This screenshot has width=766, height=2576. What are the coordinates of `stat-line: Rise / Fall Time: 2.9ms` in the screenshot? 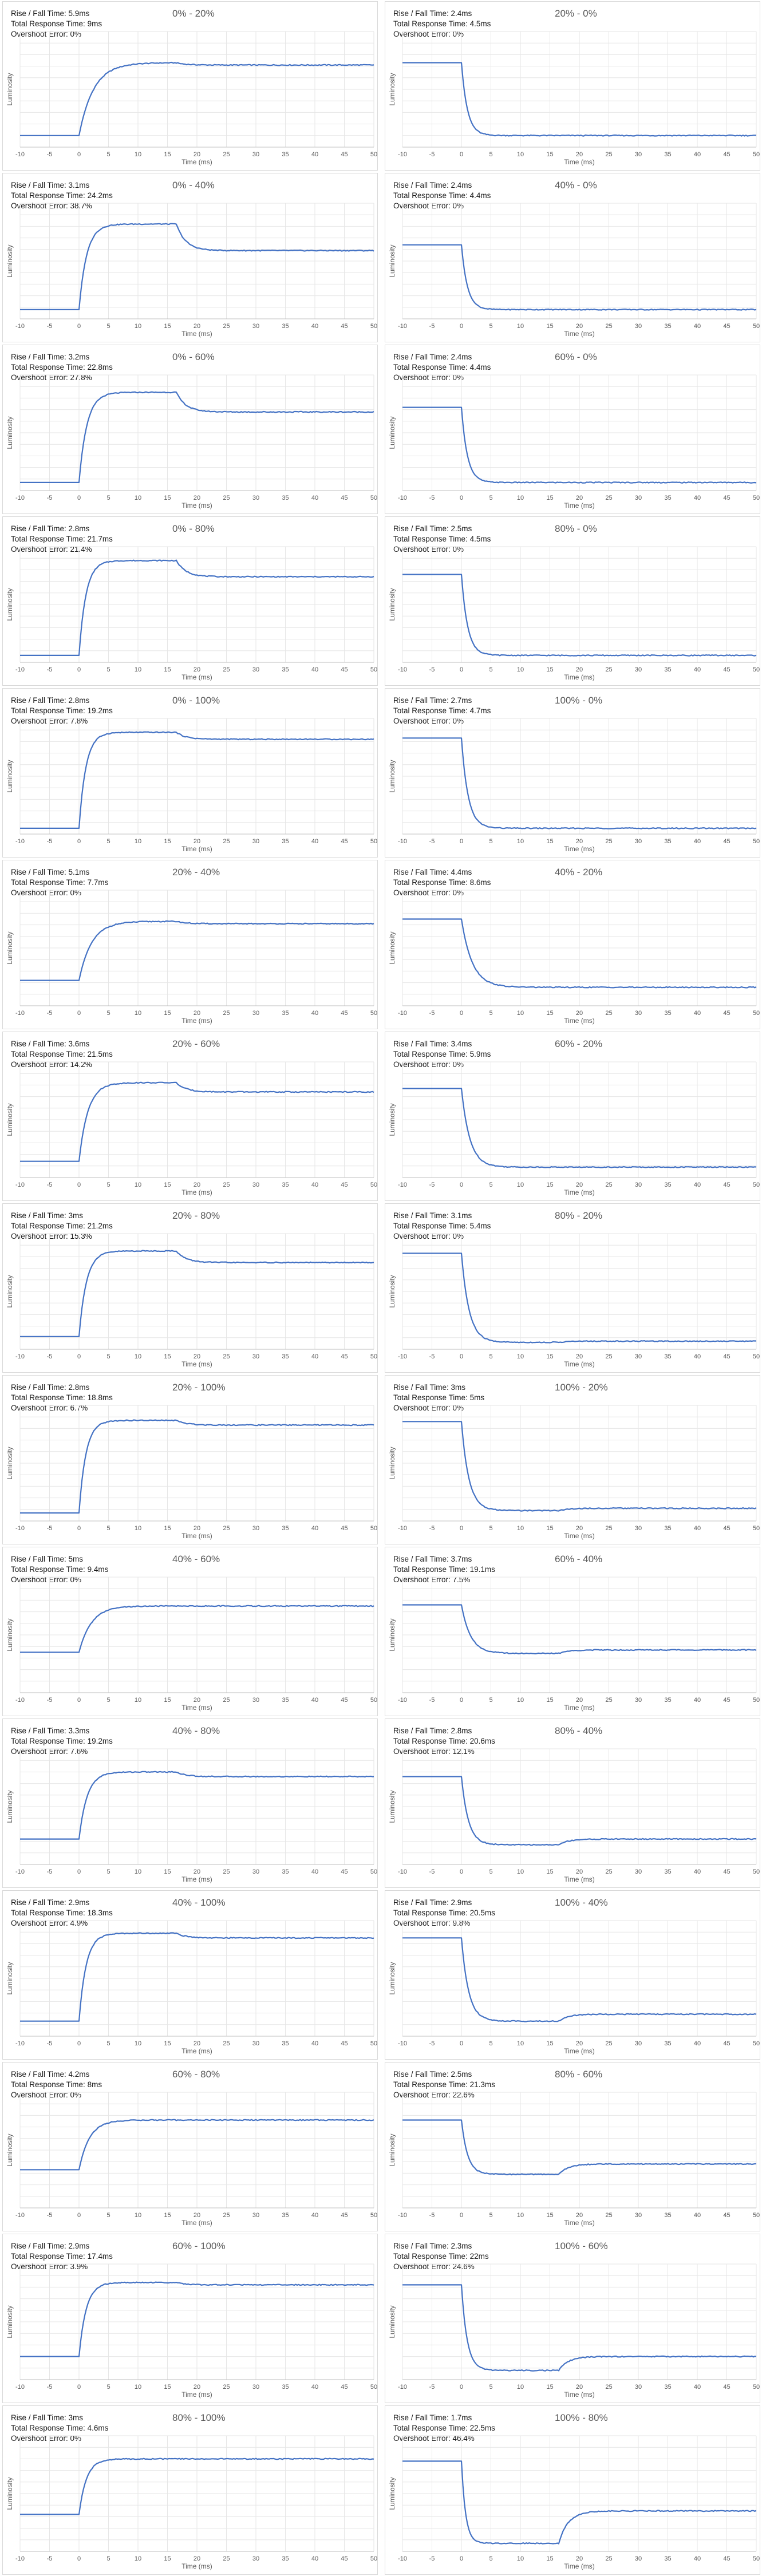 It's located at (50, 2246).